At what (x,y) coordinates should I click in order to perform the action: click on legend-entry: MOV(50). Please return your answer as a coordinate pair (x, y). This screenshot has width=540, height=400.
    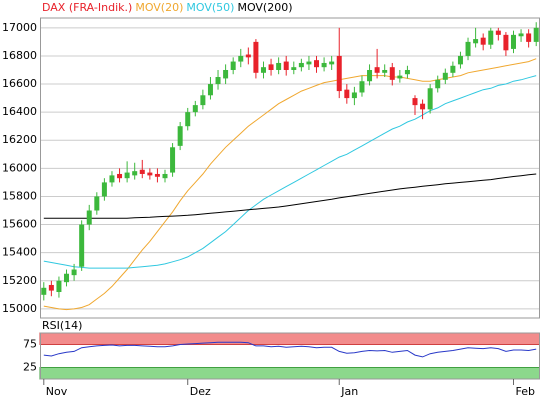
    Looking at the image, I should click on (210, 7).